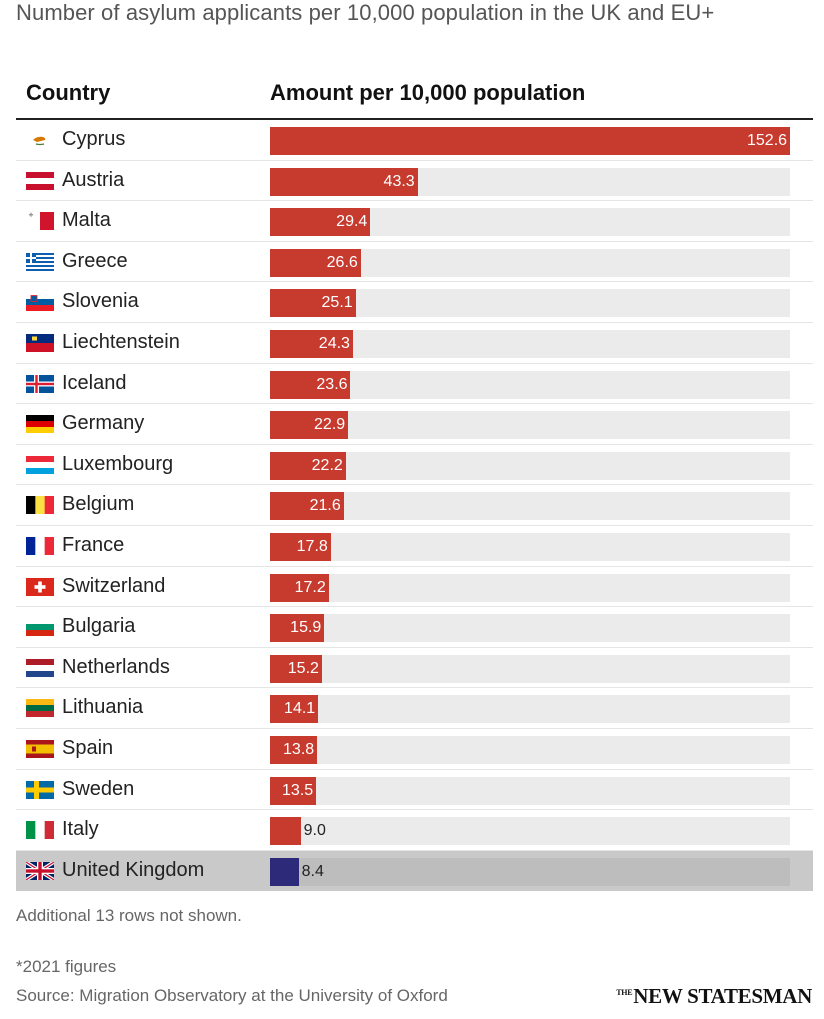 The image size is (824, 1019). What do you see at coordinates (428, 92) in the screenshot?
I see `amount-column-header: Amount per 10,000 population` at bounding box center [428, 92].